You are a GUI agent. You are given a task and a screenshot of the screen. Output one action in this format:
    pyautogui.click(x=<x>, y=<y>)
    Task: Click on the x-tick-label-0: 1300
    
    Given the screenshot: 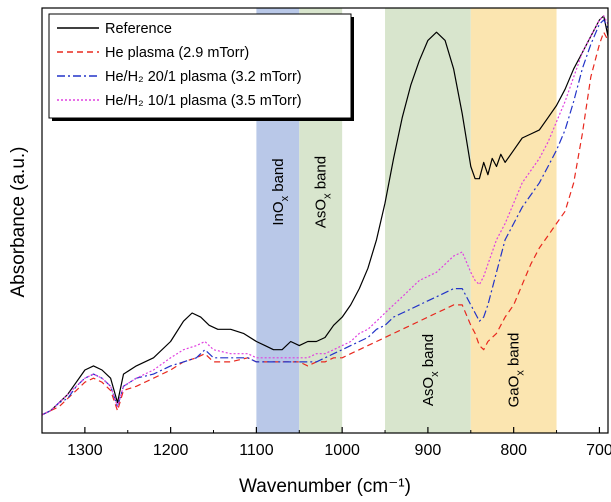 What is the action you would take?
    pyautogui.click(x=85, y=450)
    